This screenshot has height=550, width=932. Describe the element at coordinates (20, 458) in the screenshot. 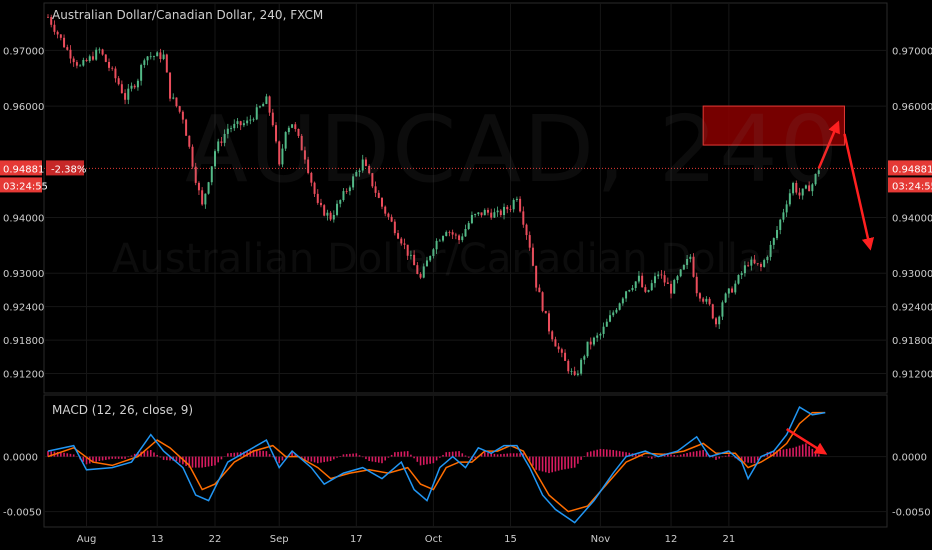

I see `macd-tick-label-left: 0.0000` at that location.